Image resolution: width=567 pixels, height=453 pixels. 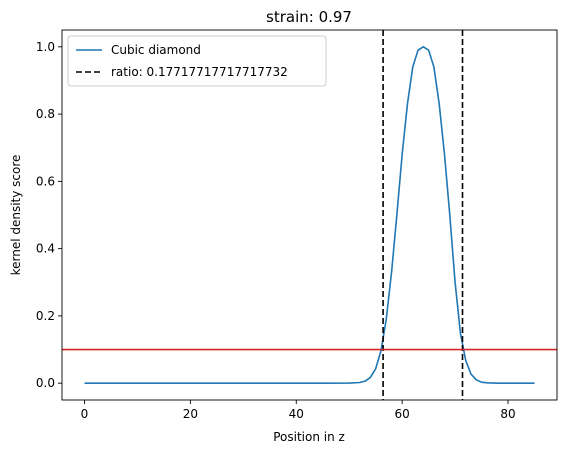 I want to click on chart-title: strain: 0.97, so click(x=309, y=17).